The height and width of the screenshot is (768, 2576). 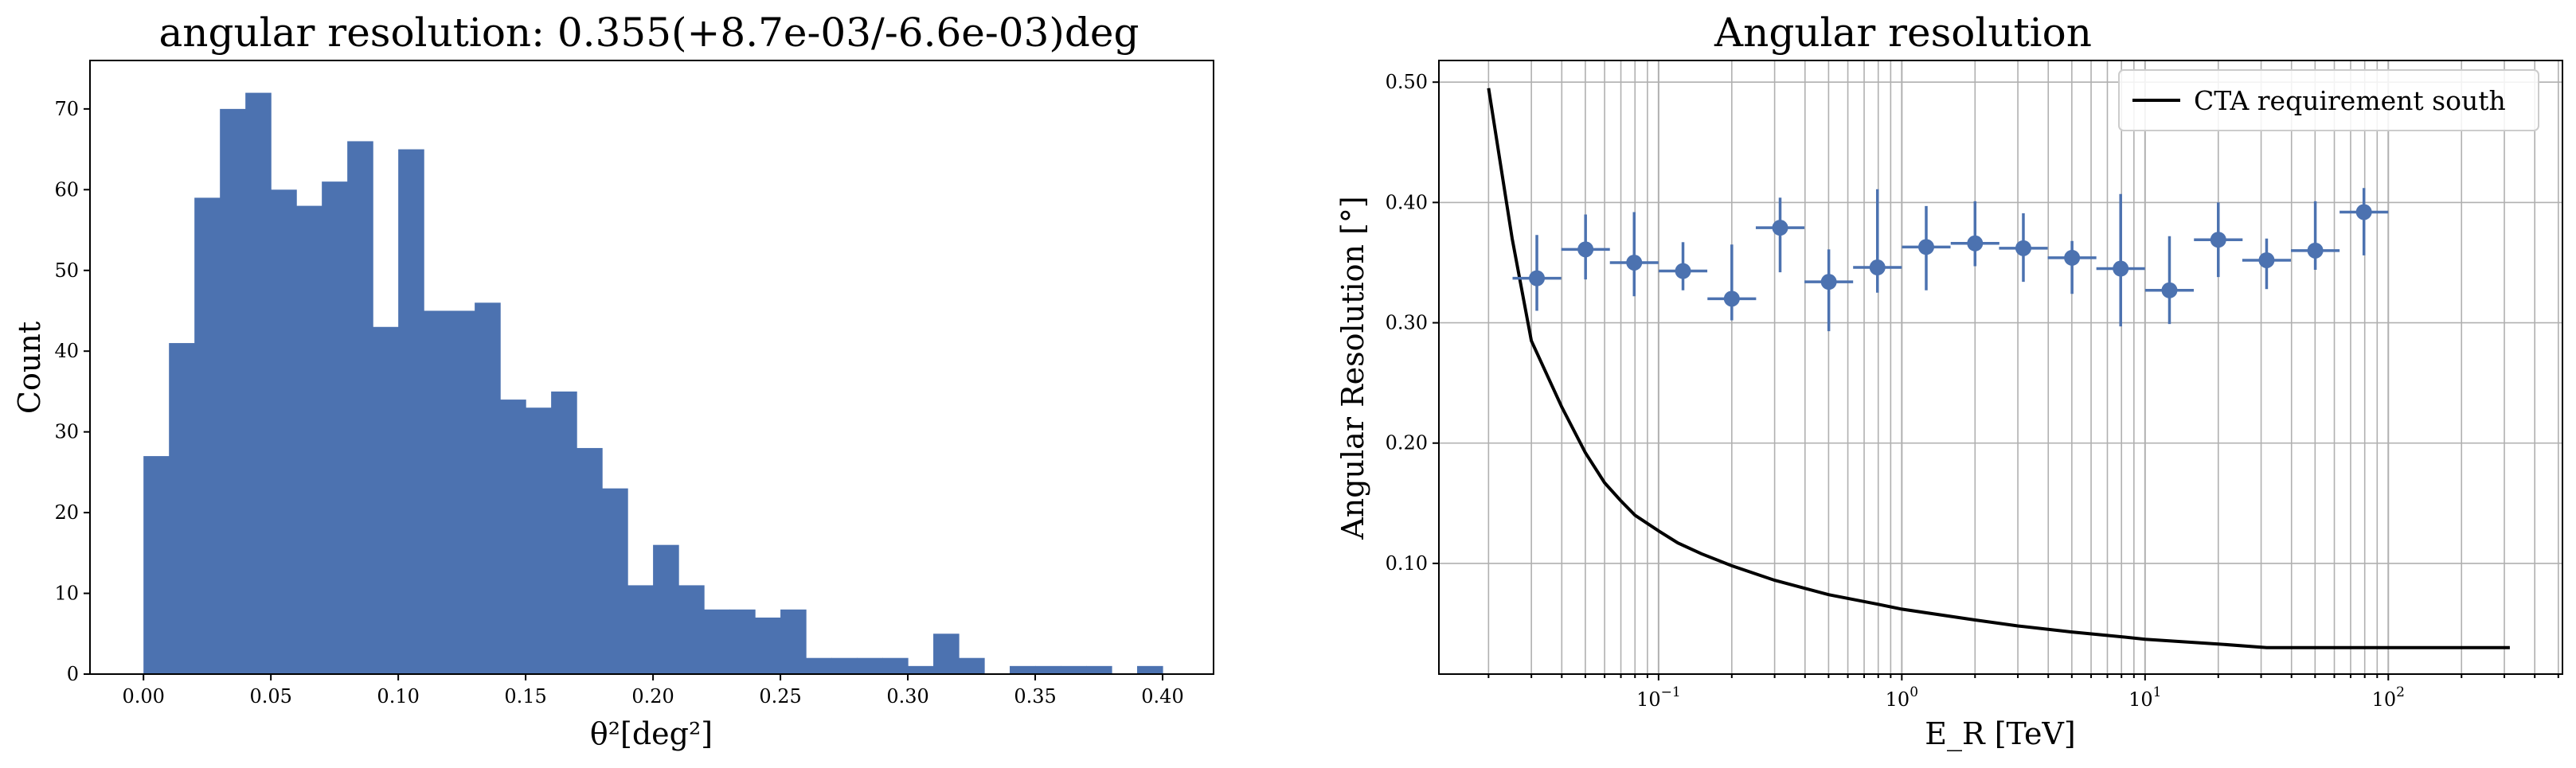 What do you see at coordinates (66, 351) in the screenshot?
I see `y-tick-label: 40` at bounding box center [66, 351].